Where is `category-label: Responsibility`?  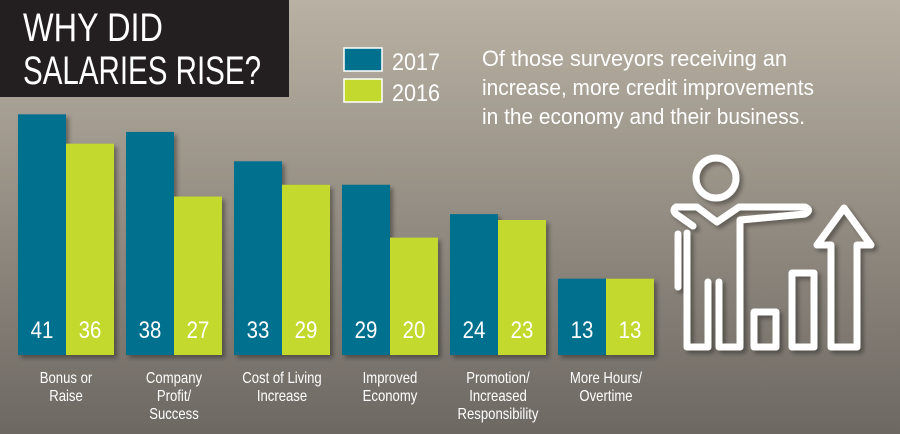 category-label: Responsibility is located at coordinates (499, 414).